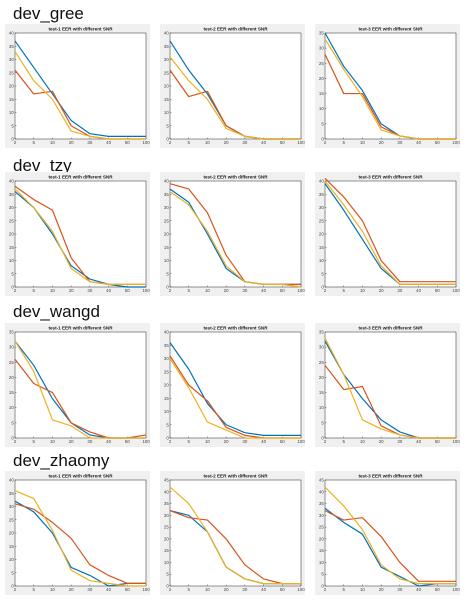 The height and width of the screenshot is (600, 470). I want to click on series-line-blue, so click(235, 389).